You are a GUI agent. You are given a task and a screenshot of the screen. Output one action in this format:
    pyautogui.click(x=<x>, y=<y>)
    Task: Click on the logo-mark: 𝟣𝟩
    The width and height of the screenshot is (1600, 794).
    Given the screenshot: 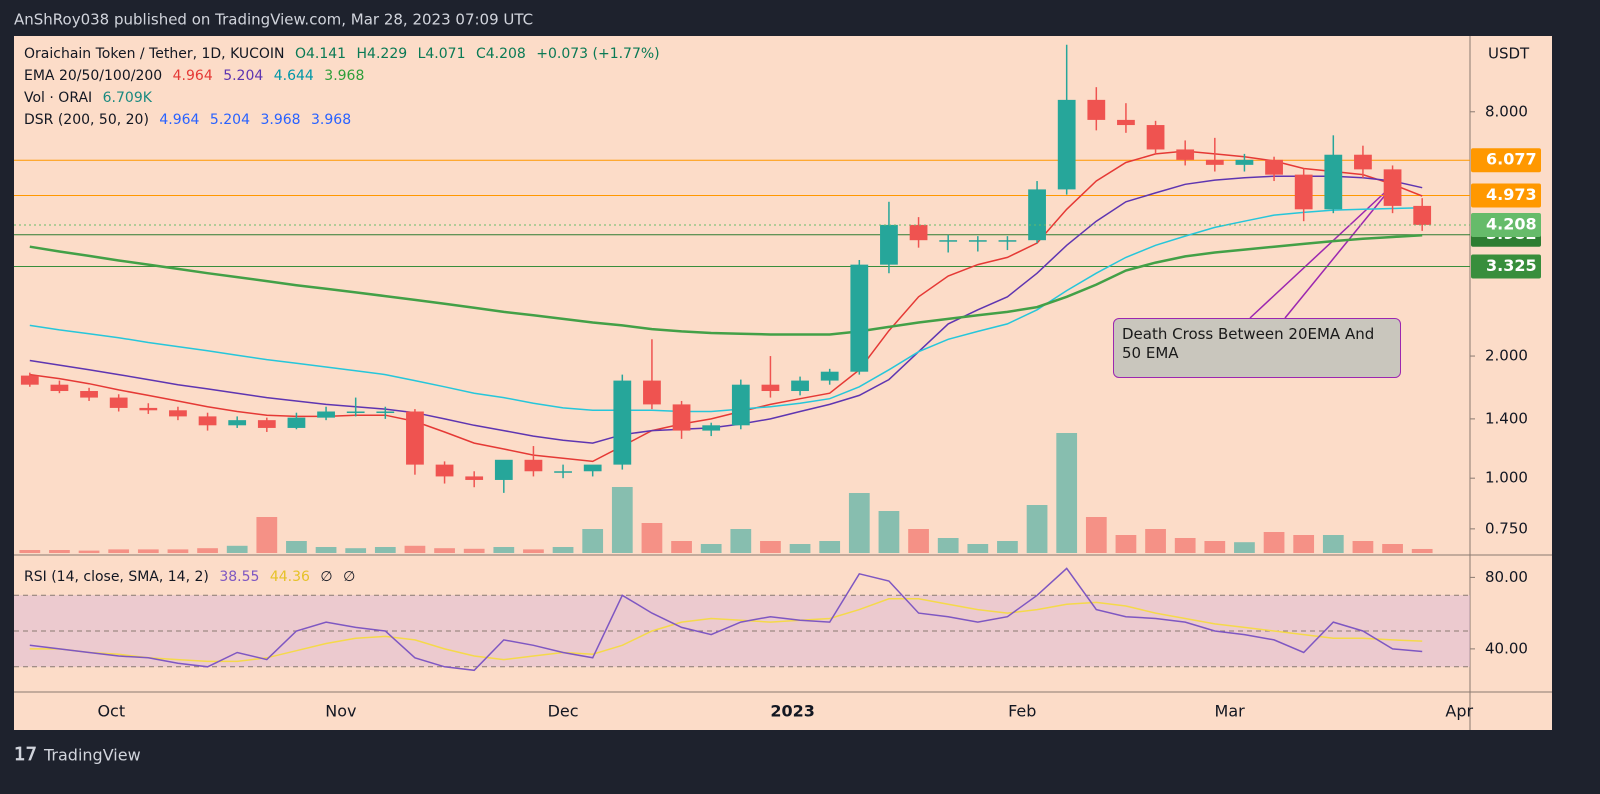 What is the action you would take?
    pyautogui.click(x=25, y=754)
    